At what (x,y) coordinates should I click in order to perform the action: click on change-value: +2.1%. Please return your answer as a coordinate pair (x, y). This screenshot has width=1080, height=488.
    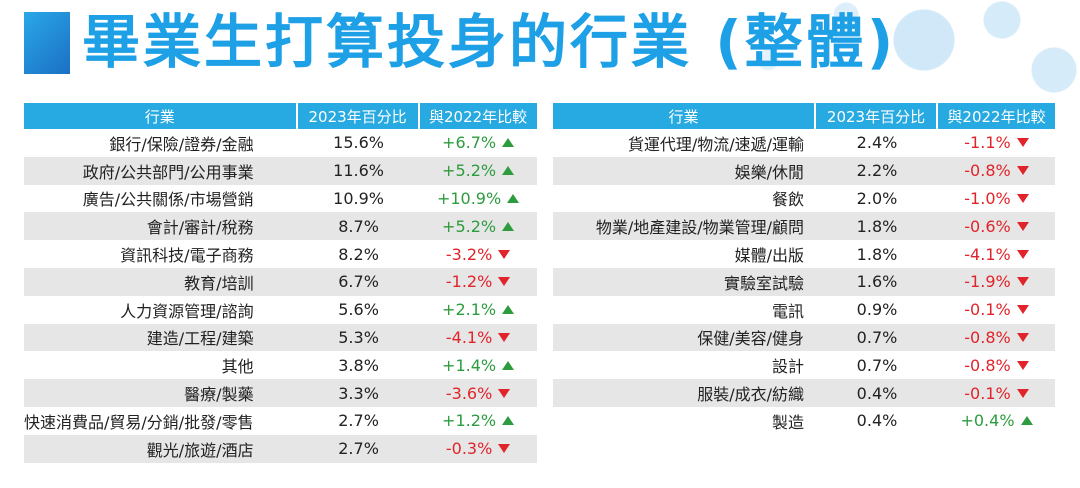
    Looking at the image, I should click on (469, 310).